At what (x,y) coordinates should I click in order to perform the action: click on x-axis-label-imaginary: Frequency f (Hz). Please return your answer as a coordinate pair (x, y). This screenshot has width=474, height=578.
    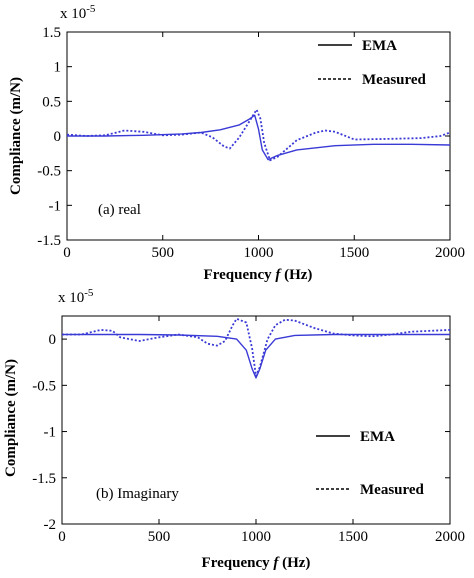
    Looking at the image, I should click on (256, 563).